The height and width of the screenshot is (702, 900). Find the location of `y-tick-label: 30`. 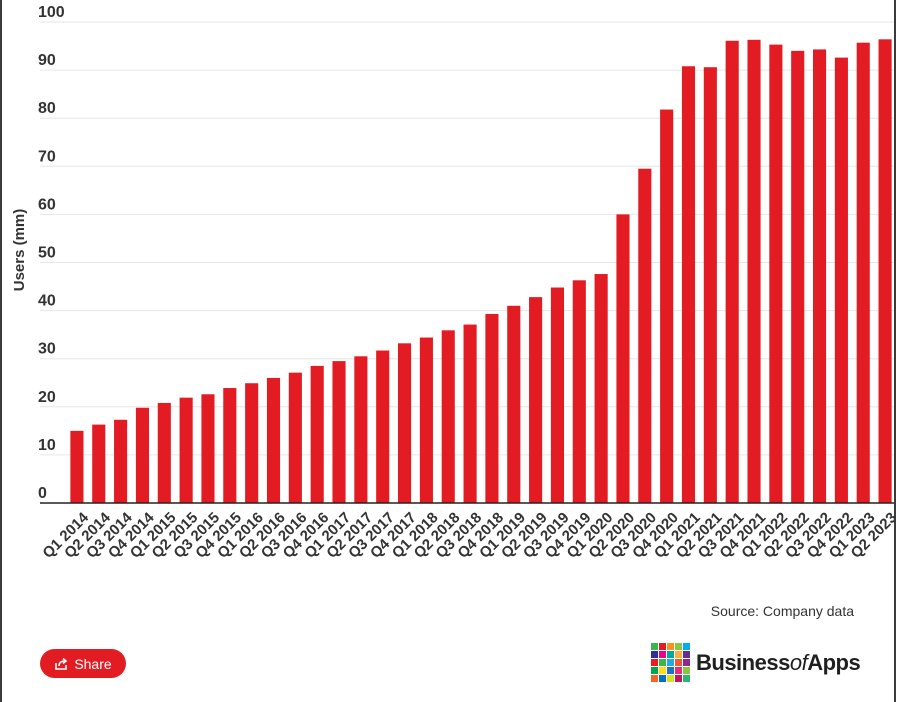

y-tick-label: 30 is located at coordinates (47, 349).